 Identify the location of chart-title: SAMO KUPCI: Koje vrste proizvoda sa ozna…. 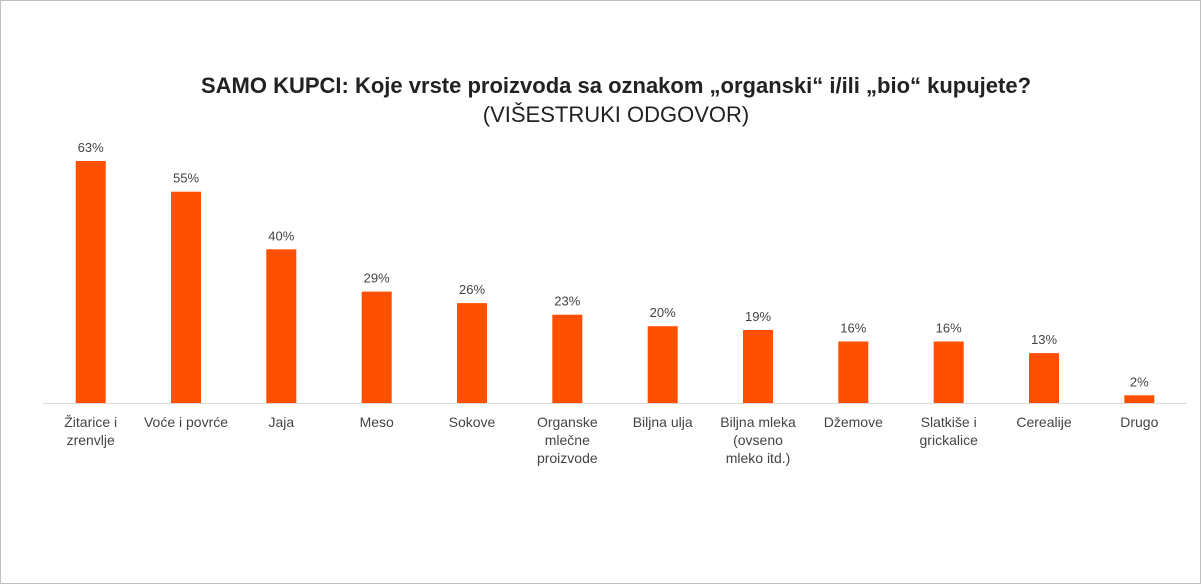
(616, 85).